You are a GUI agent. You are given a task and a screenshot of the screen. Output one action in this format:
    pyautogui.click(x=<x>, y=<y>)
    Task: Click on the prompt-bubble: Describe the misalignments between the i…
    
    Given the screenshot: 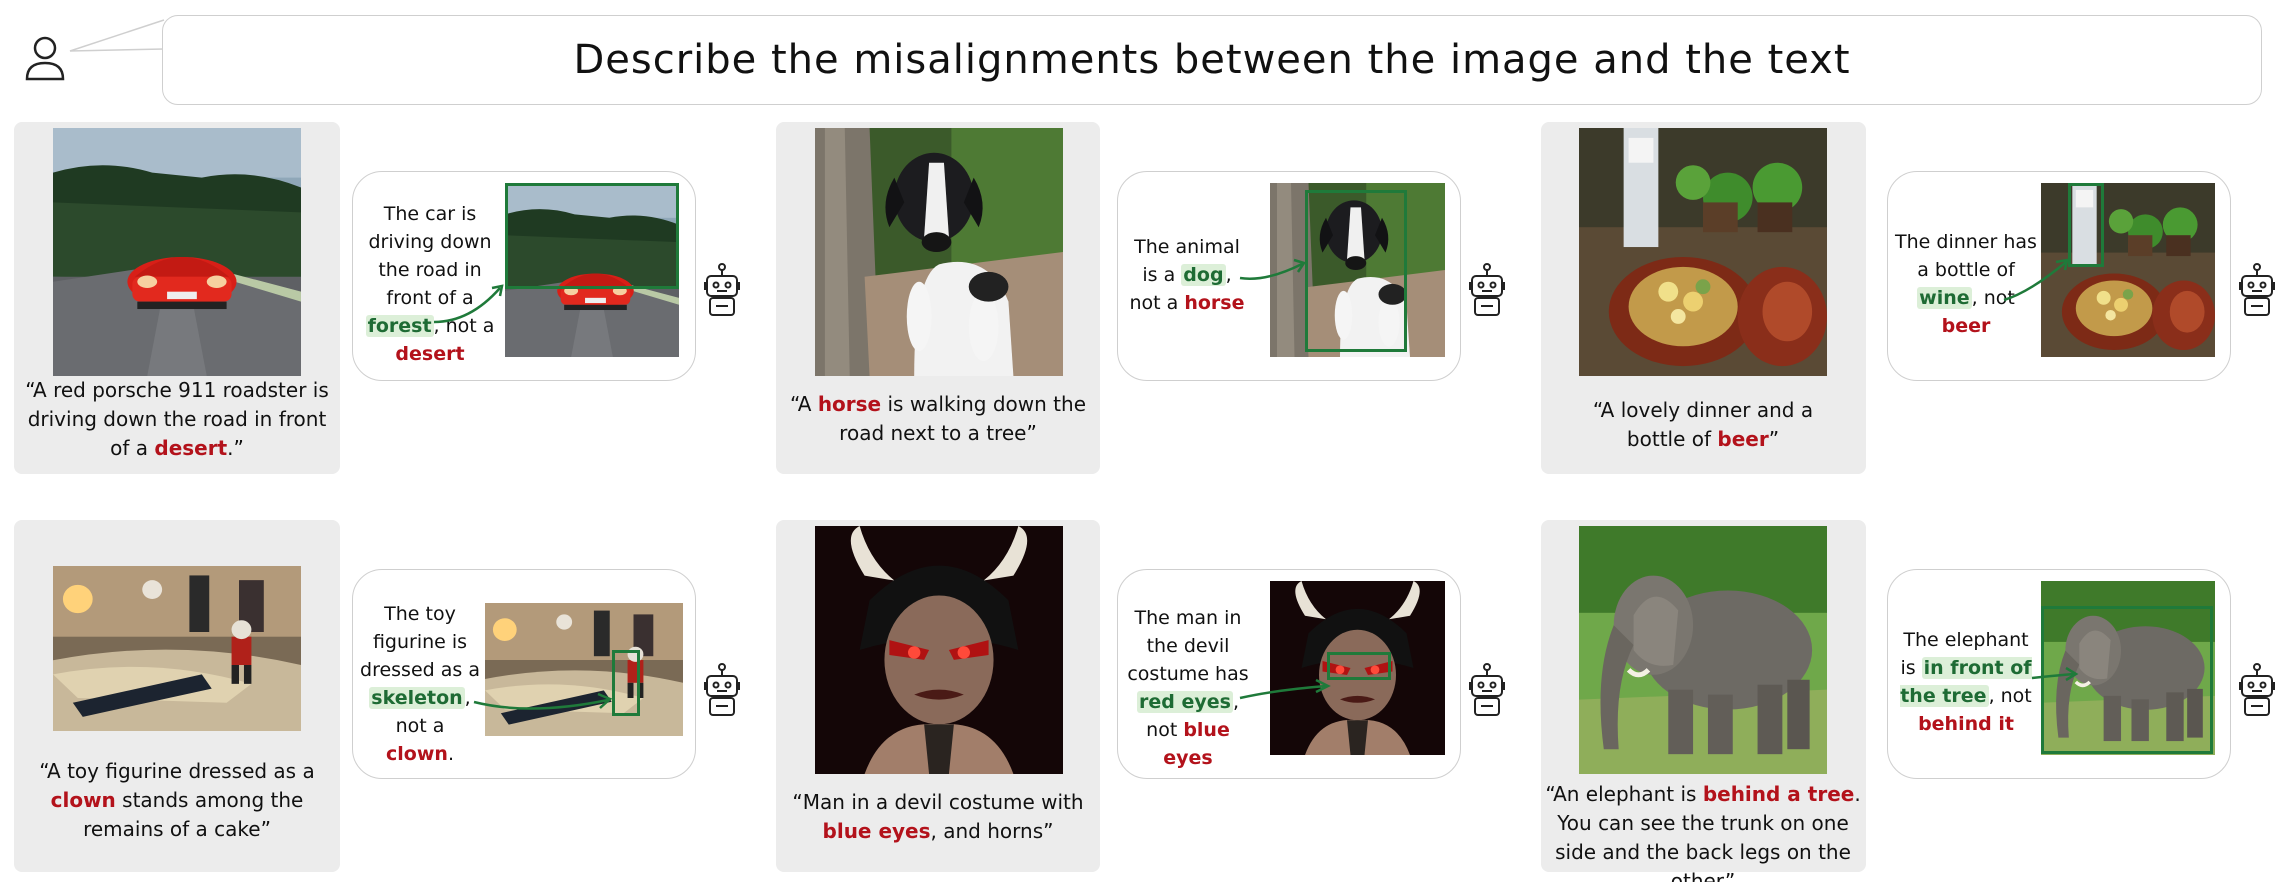 What is the action you would take?
    pyautogui.click(x=1212, y=60)
    